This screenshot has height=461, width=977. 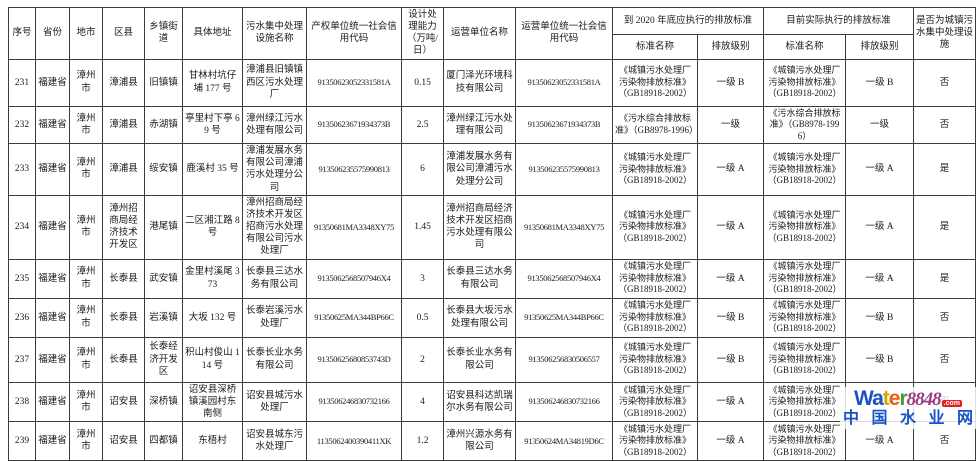 I want to click on watermark-number: 8848, so click(x=924, y=400).